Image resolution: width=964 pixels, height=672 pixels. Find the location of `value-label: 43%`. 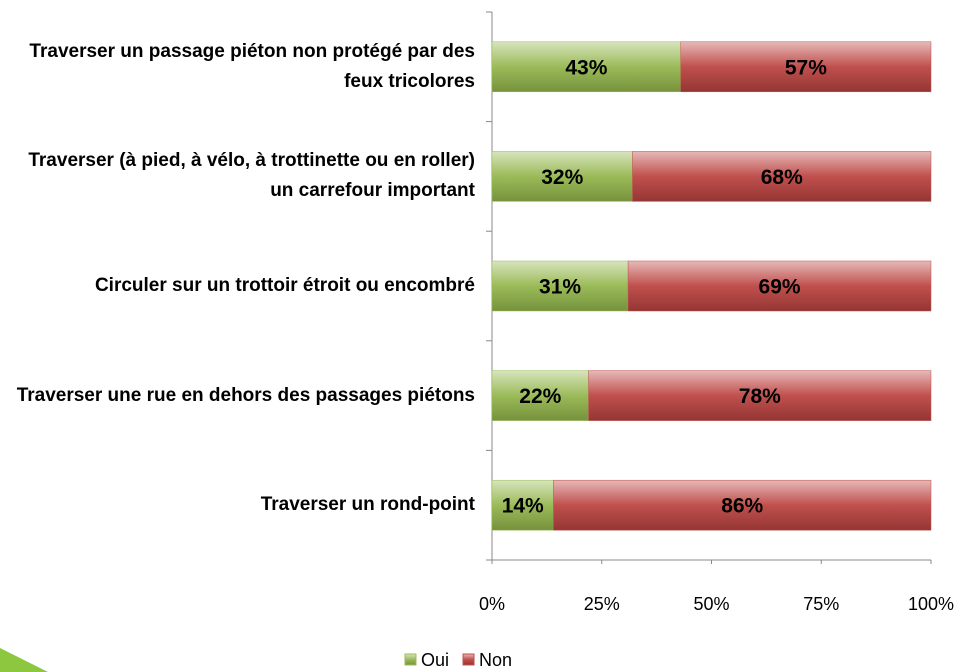

value-label: 43% is located at coordinates (586, 67).